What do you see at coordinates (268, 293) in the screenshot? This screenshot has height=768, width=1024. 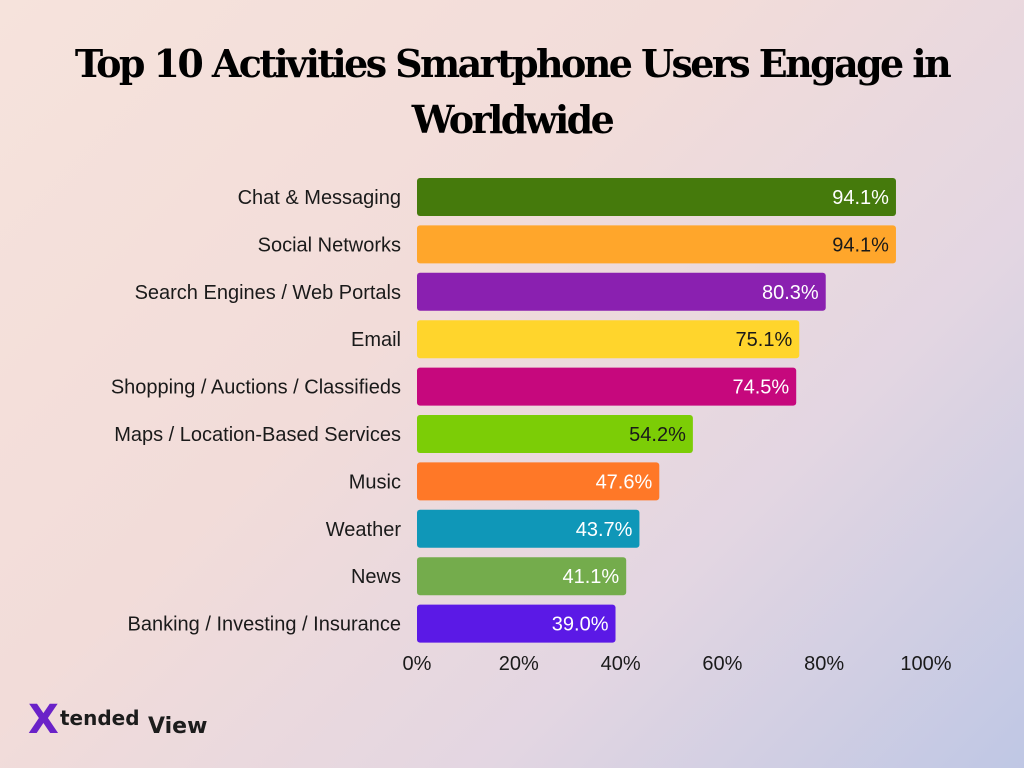 I see `category-label: Search Engines / Web Portals` at bounding box center [268, 293].